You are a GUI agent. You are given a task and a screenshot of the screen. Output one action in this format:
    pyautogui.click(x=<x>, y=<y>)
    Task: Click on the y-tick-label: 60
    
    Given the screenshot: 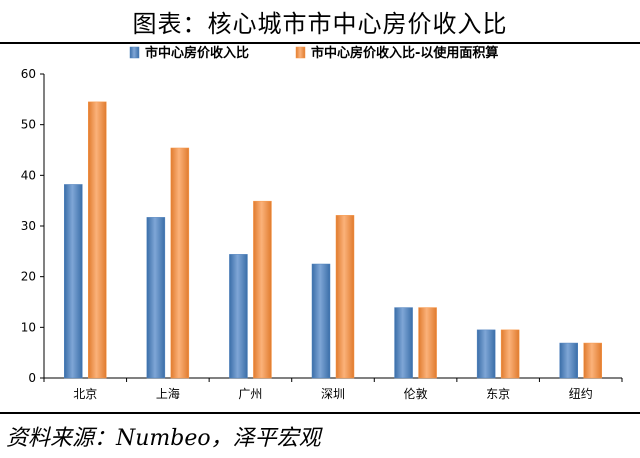 What is the action you would take?
    pyautogui.click(x=28, y=74)
    